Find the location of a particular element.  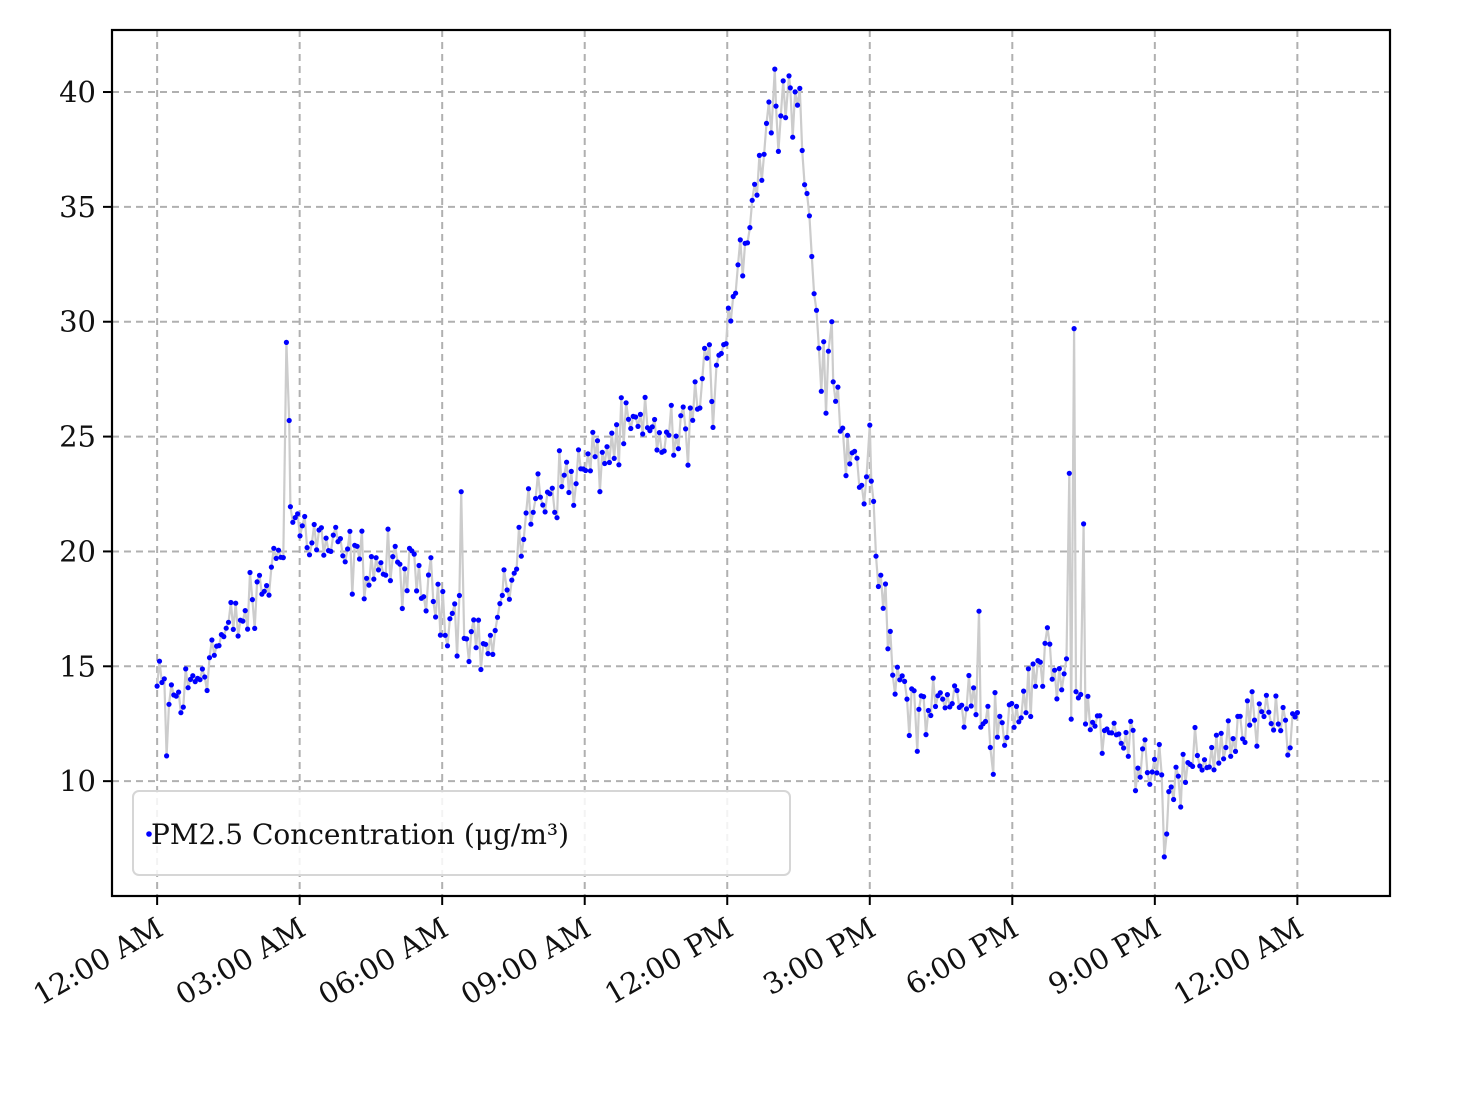

y-axis: 10 15 20 25 30 35 40 is located at coordinates (85, 436).